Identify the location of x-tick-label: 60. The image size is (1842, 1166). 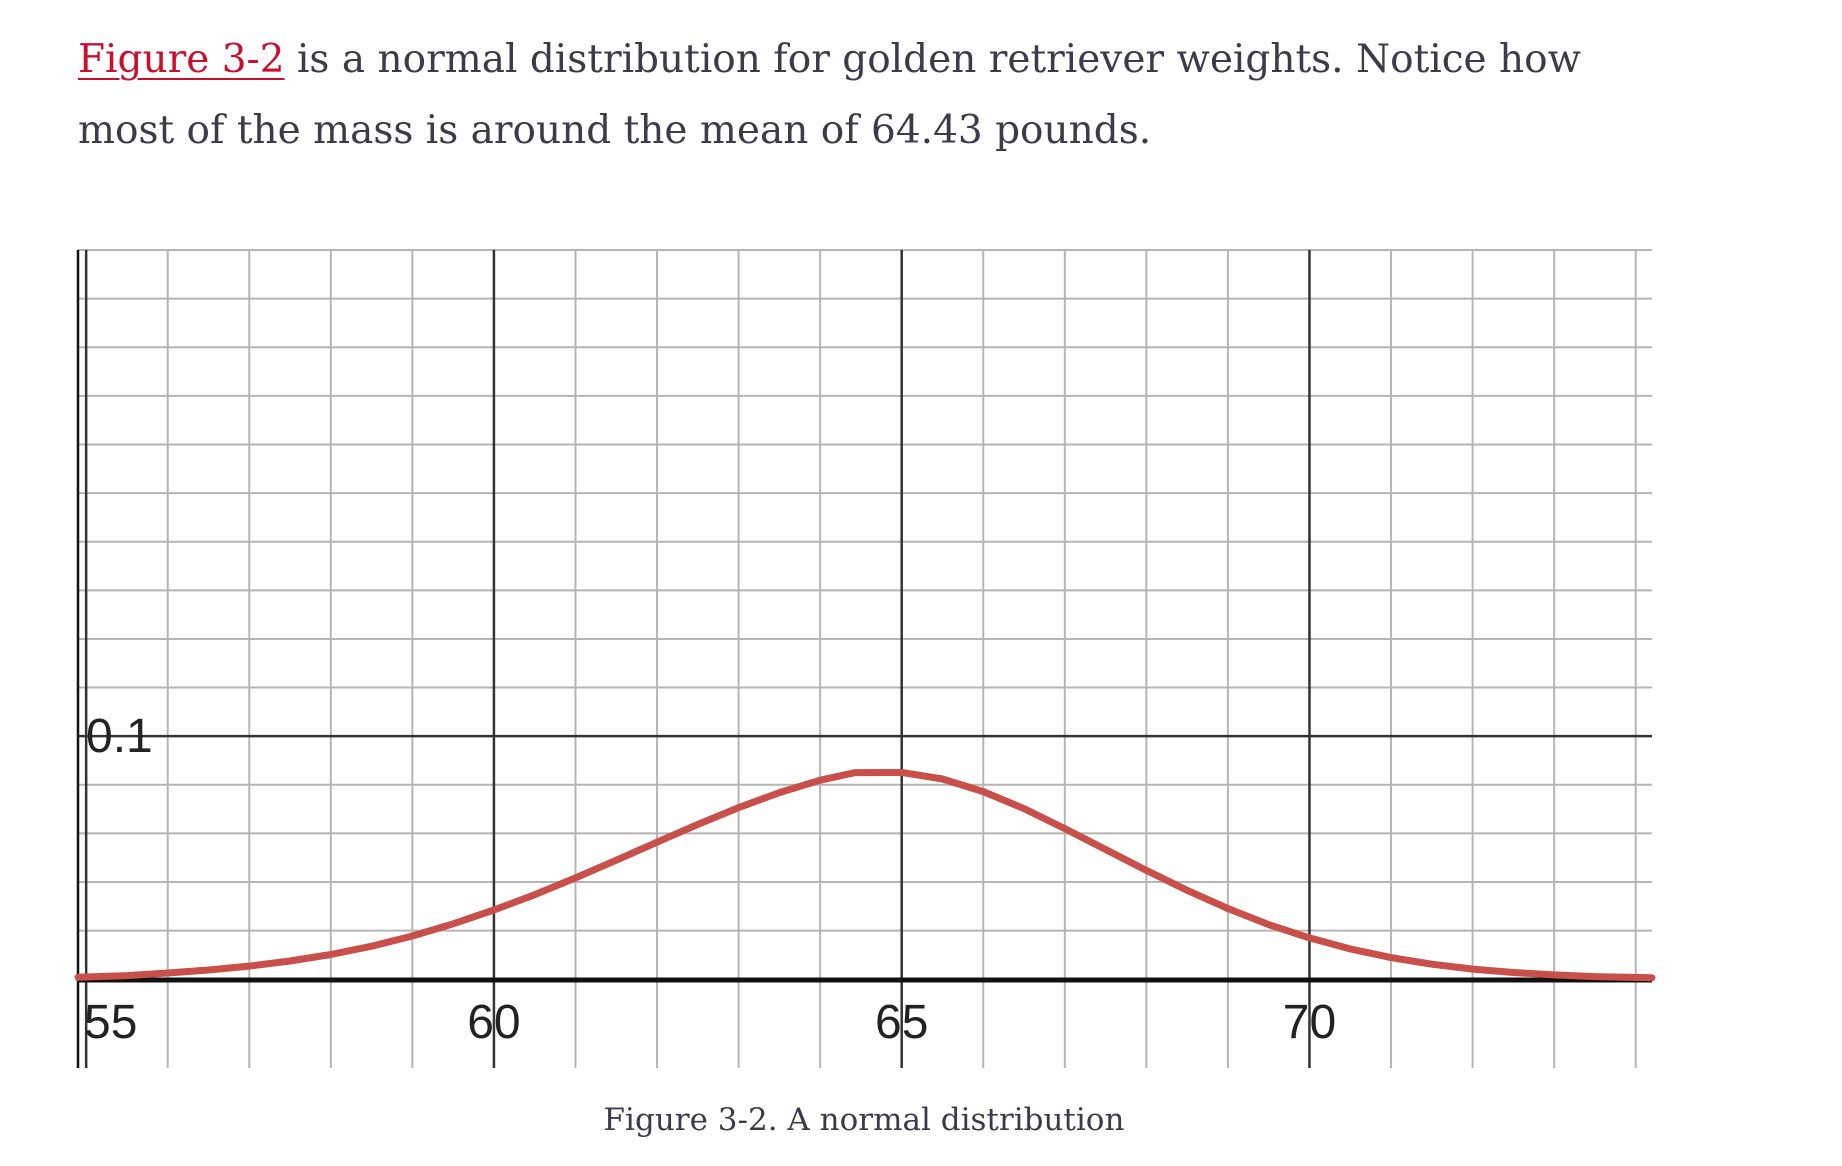
(493, 1022).